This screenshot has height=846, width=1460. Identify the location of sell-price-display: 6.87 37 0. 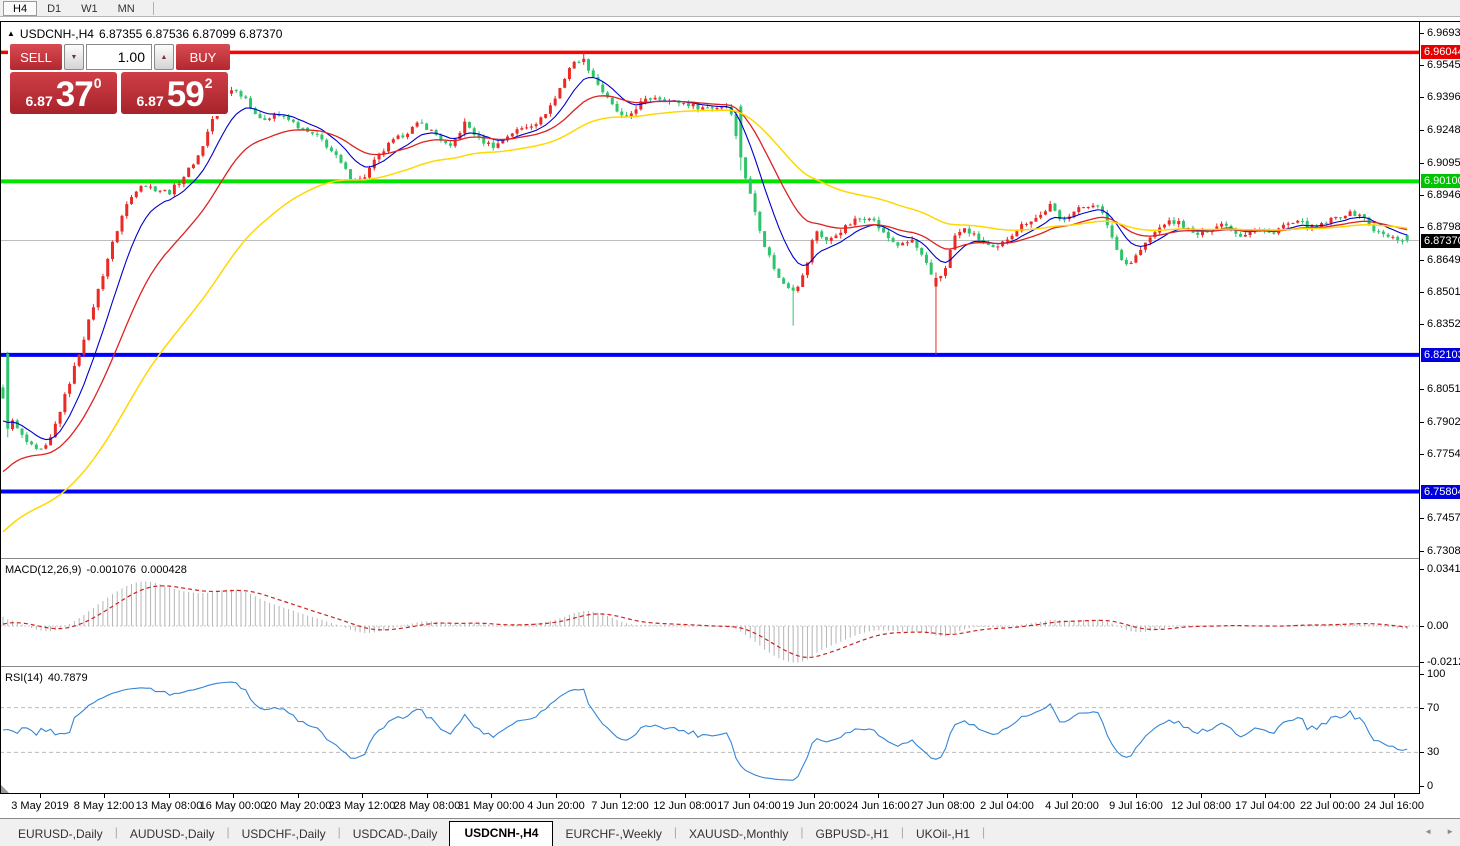
(63, 93).